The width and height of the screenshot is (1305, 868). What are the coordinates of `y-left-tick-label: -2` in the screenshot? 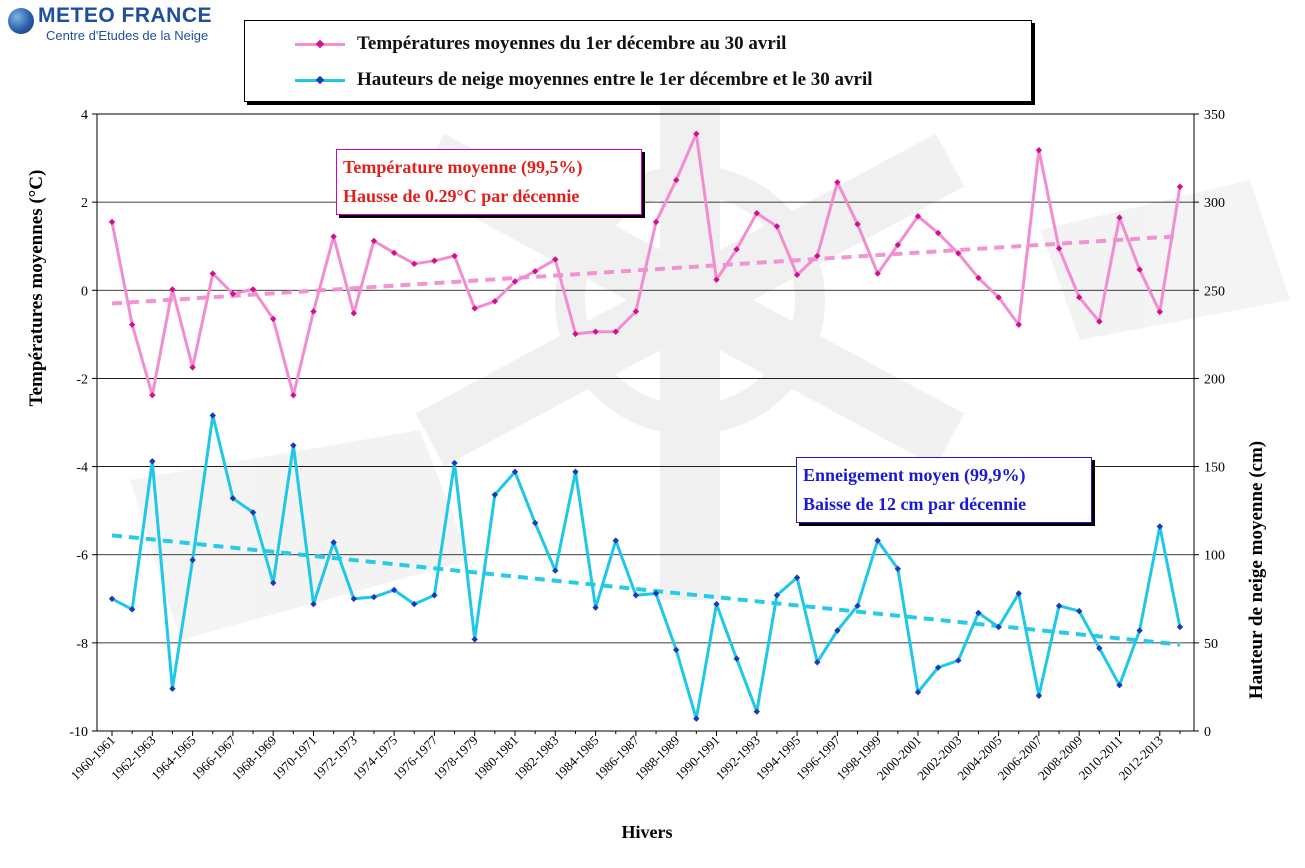 It's located at (82, 379).